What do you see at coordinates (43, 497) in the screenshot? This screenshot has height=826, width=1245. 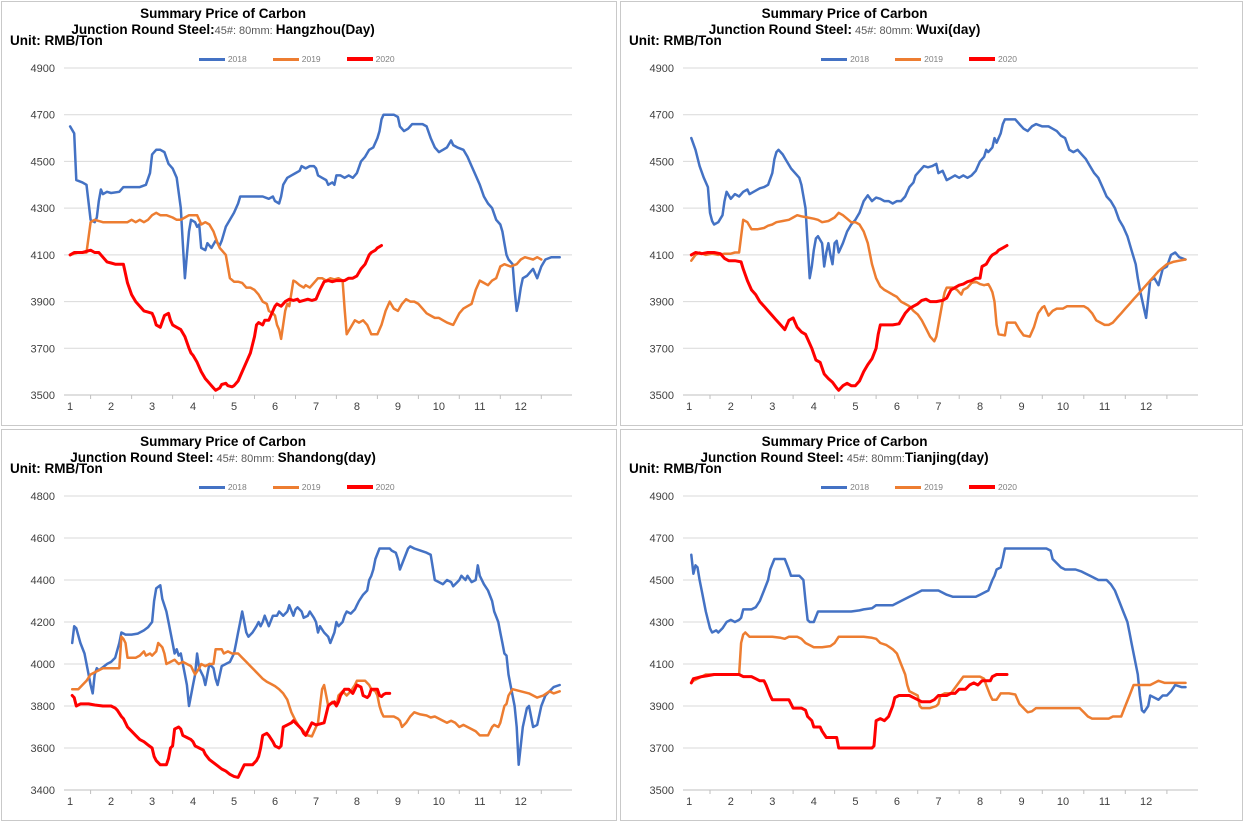 I see `svg-text: 4800` at bounding box center [43, 497].